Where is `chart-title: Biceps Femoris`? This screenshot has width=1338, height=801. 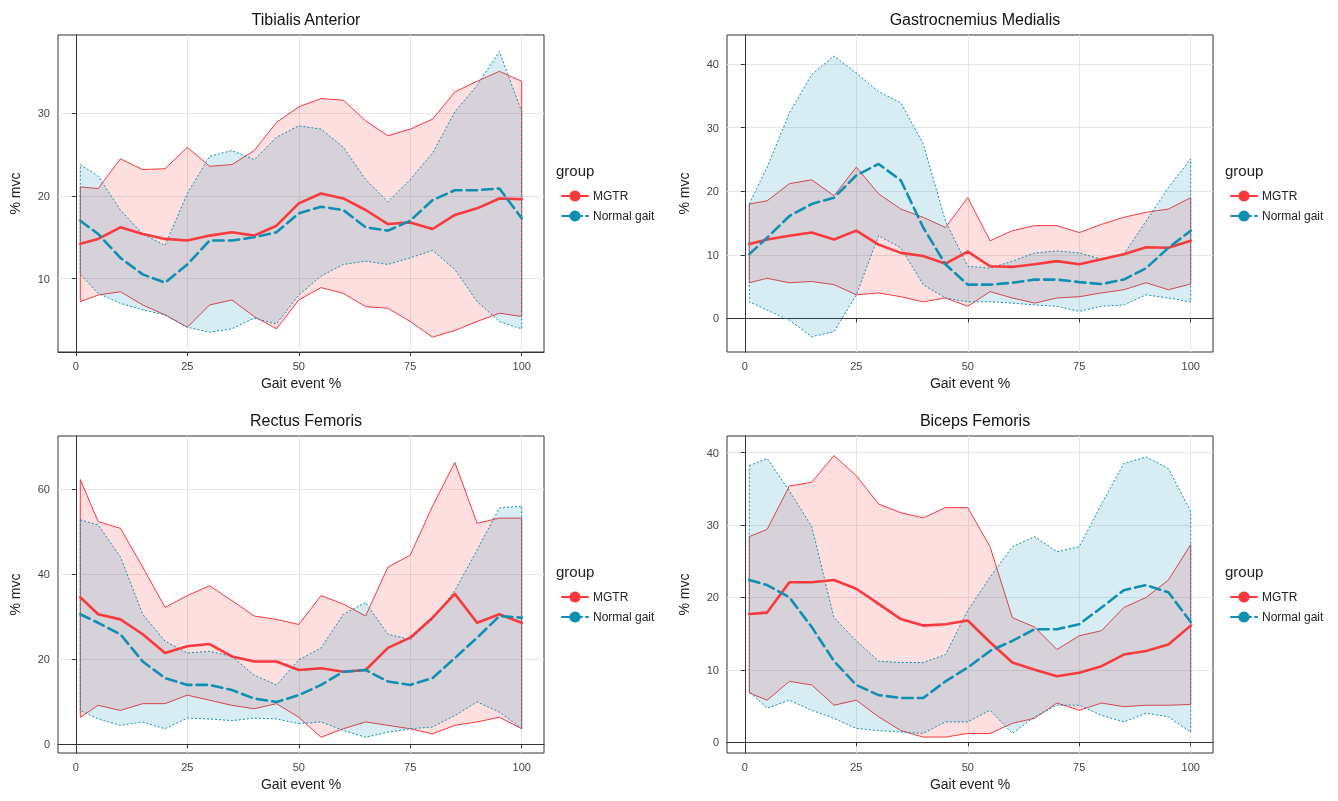 chart-title: Biceps Femoris is located at coordinates (975, 419).